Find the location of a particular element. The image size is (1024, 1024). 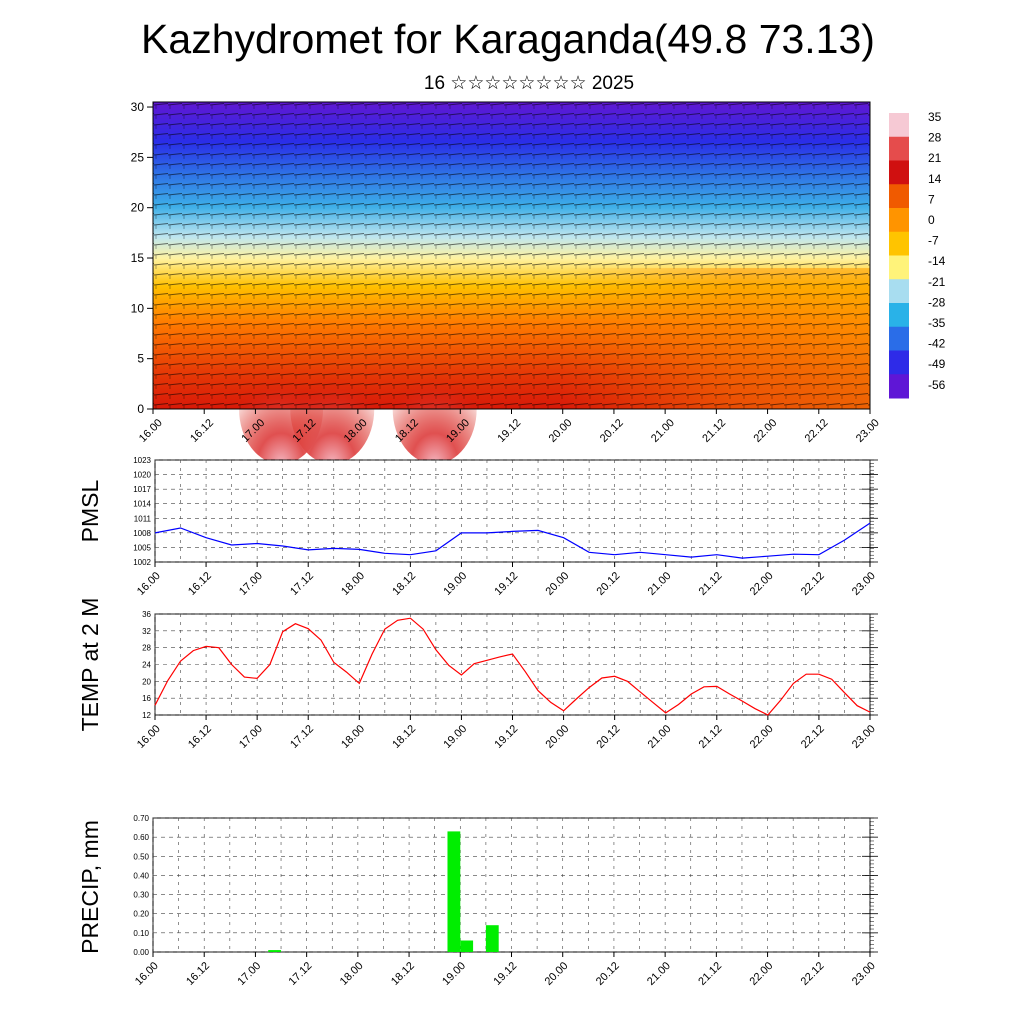

colorbar-label: 28 is located at coordinates (935, 138).